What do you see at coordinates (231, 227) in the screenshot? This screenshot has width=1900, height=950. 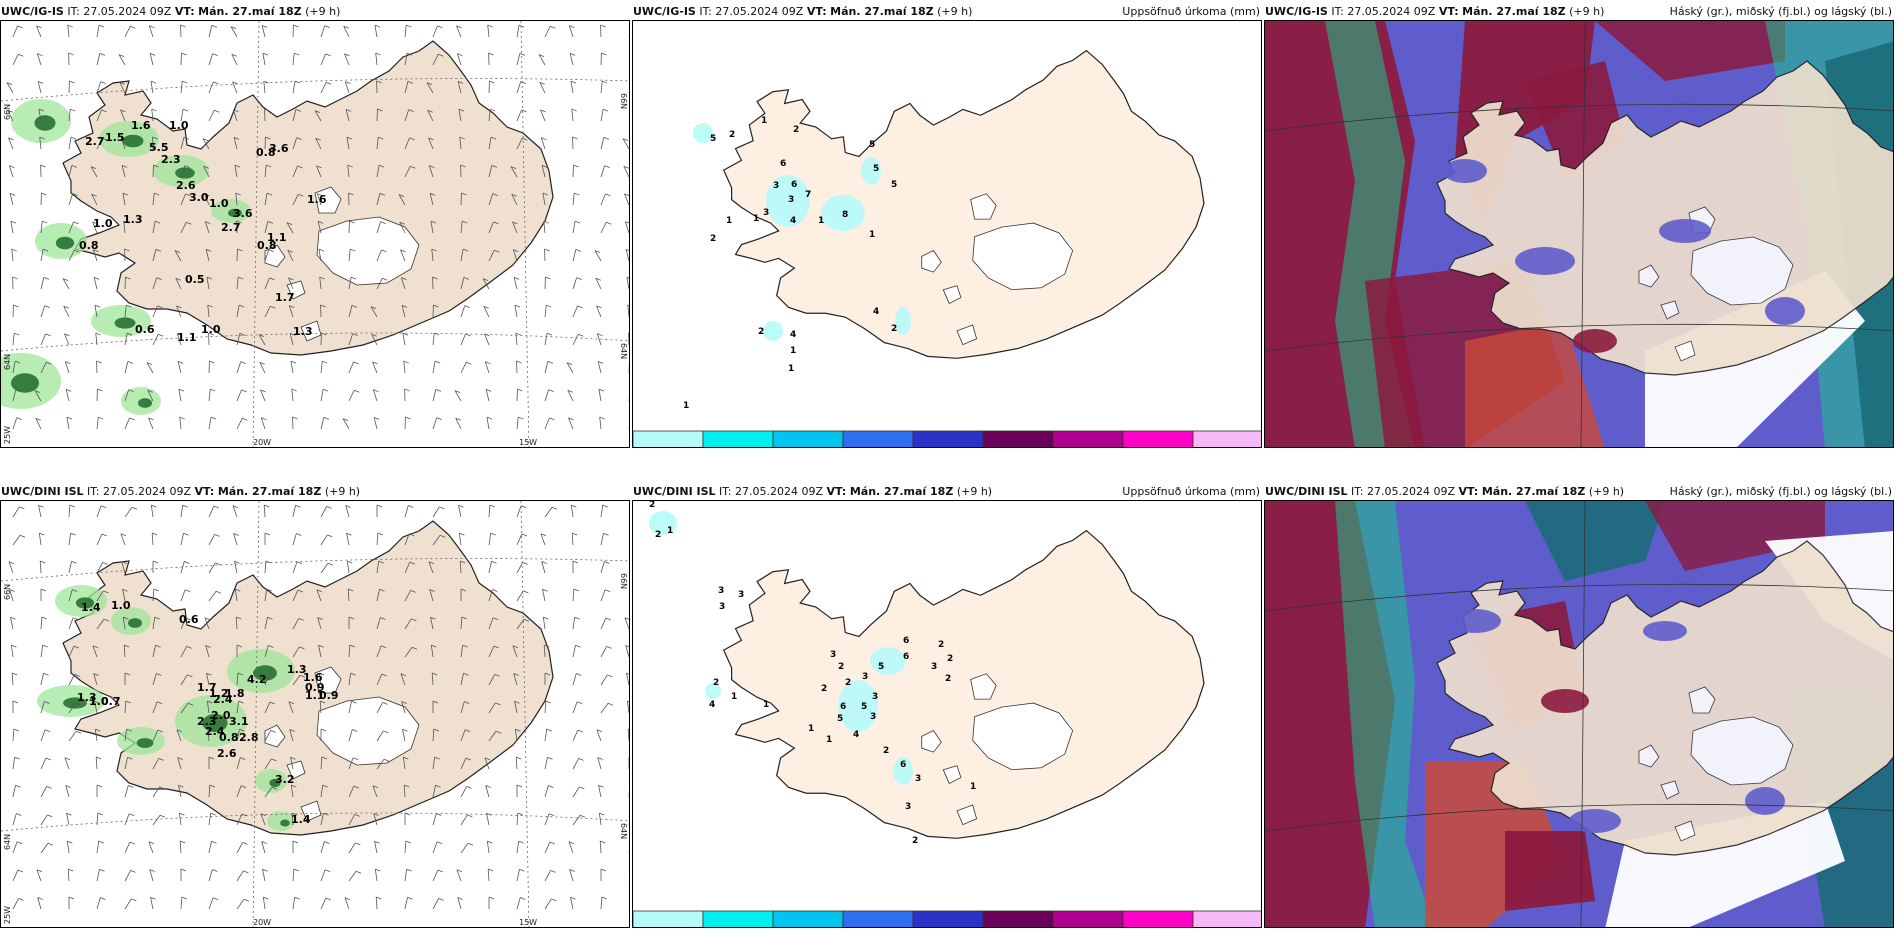 I see `precip-value-label: 2.7` at bounding box center [231, 227].